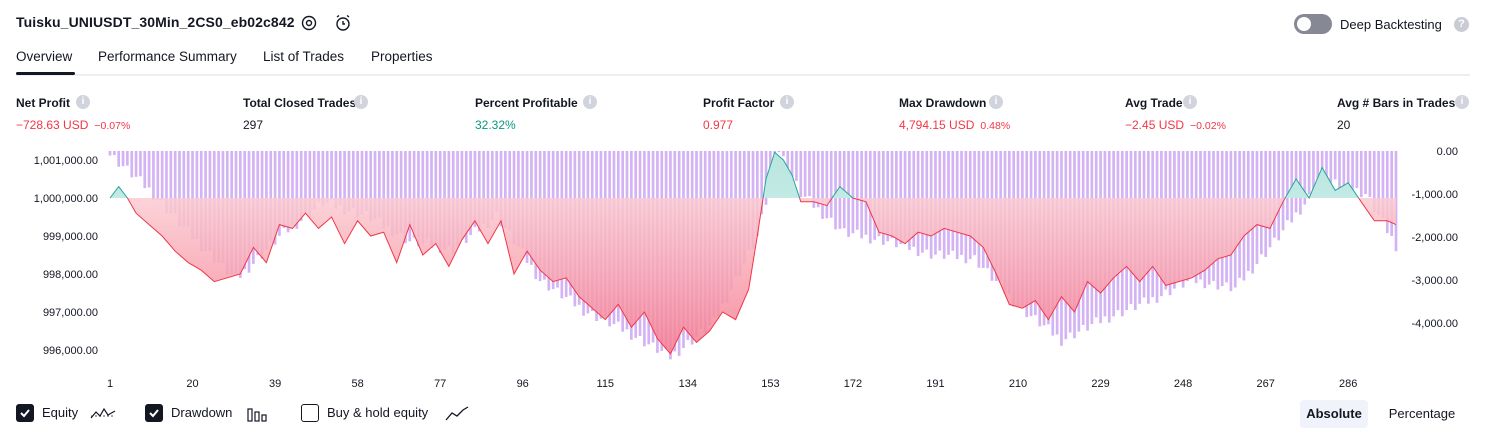 The height and width of the screenshot is (438, 1486). What do you see at coordinates (300, 103) in the screenshot?
I see `metric-label: Total Closed Trades` at bounding box center [300, 103].